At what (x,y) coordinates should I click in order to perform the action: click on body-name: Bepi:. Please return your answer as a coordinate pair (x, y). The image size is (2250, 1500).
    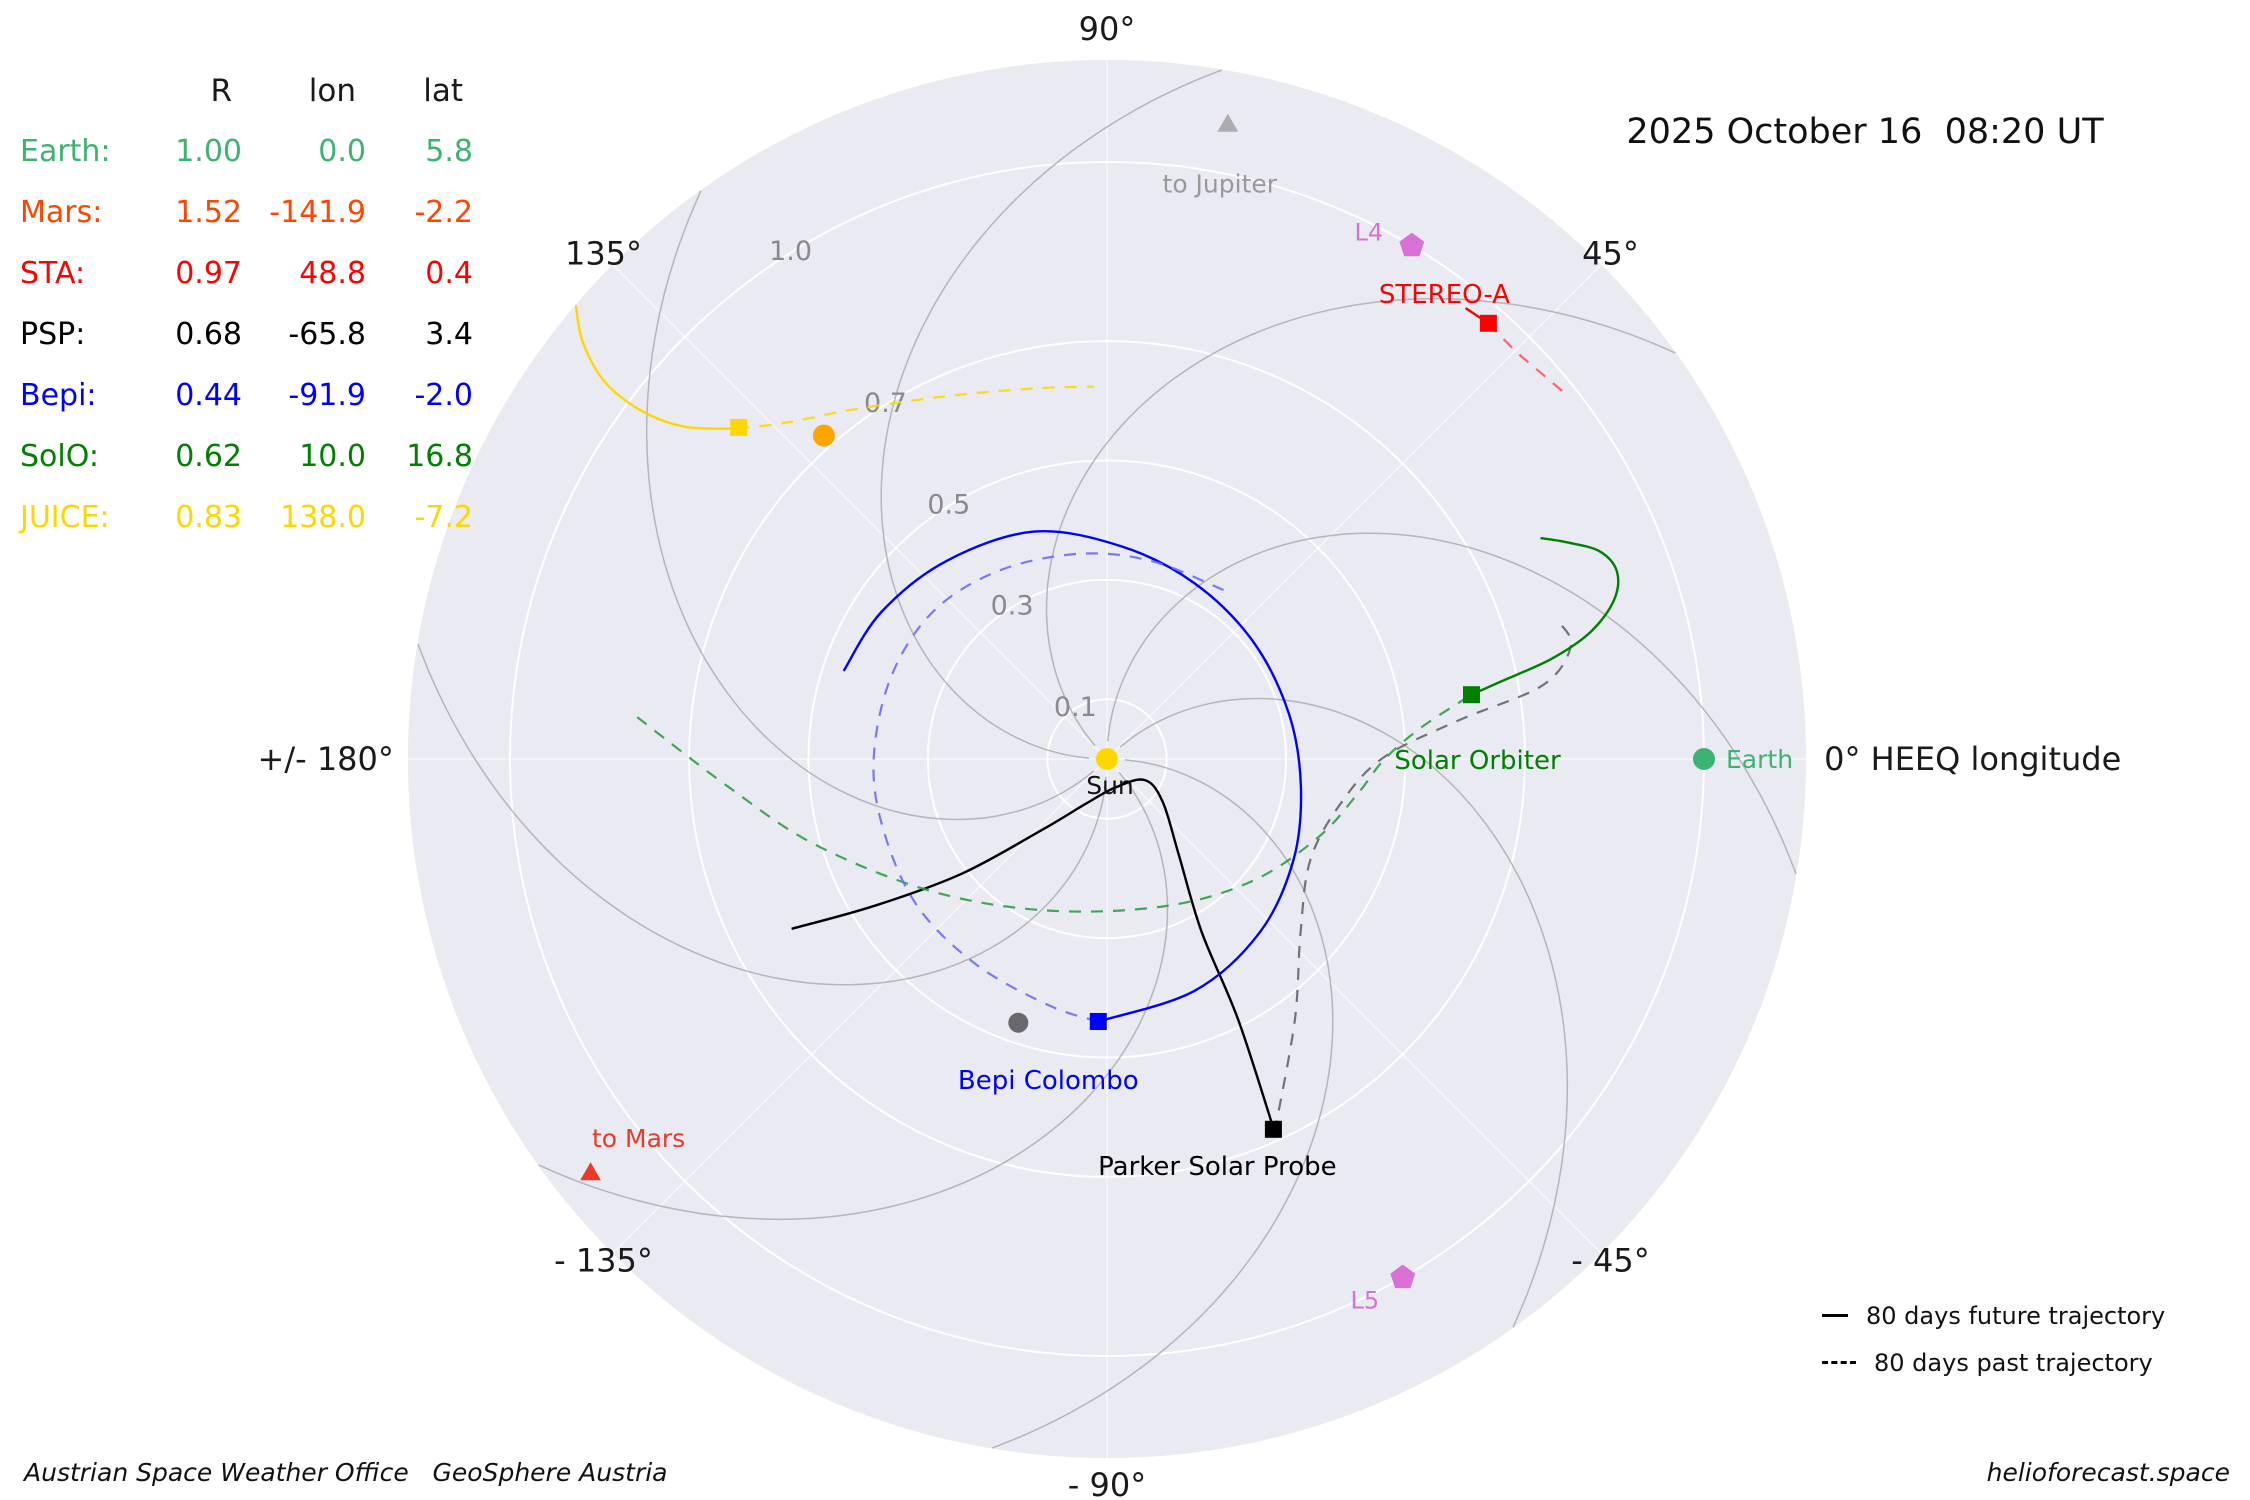
    Looking at the image, I should click on (58, 395).